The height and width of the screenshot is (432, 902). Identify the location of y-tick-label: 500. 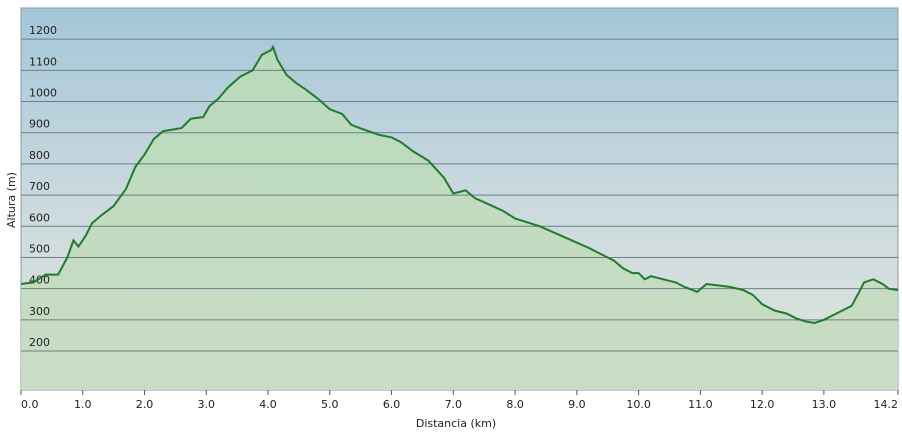
(39, 248).